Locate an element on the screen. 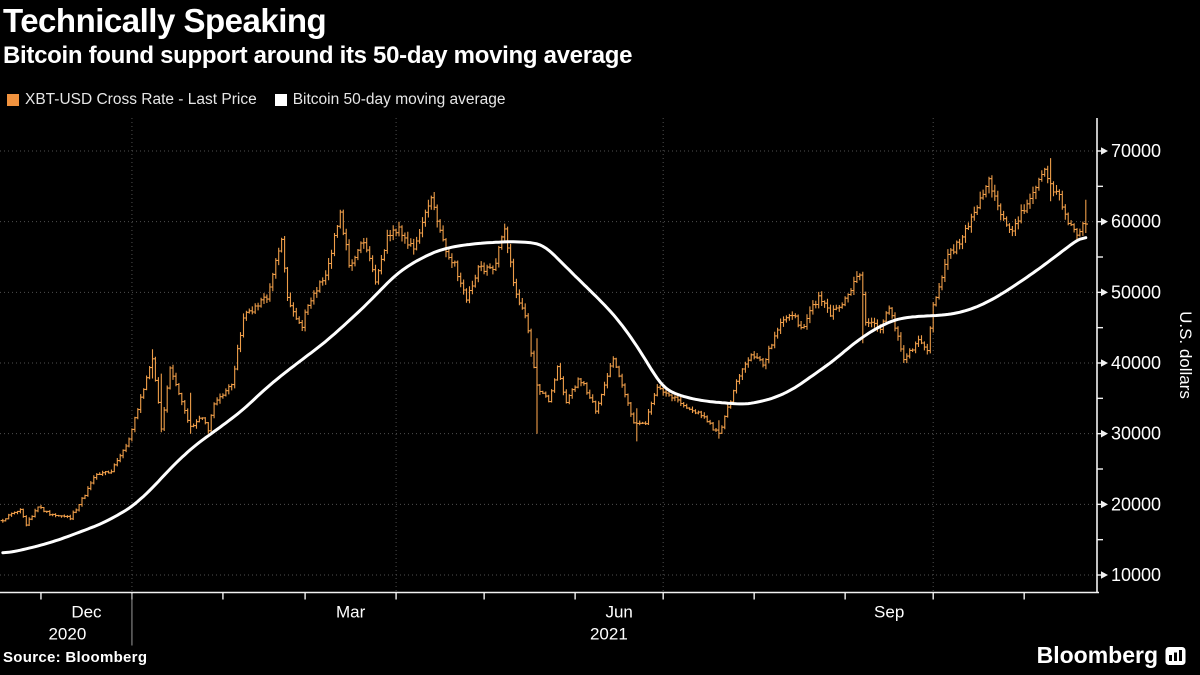 The height and width of the screenshot is (675, 1200). svg-text: 50000 is located at coordinates (1136, 292).